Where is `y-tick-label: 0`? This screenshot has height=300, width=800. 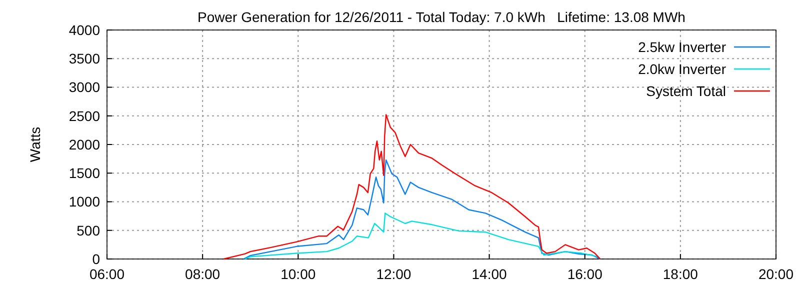
y-tick-label: 0 is located at coordinates (96, 258).